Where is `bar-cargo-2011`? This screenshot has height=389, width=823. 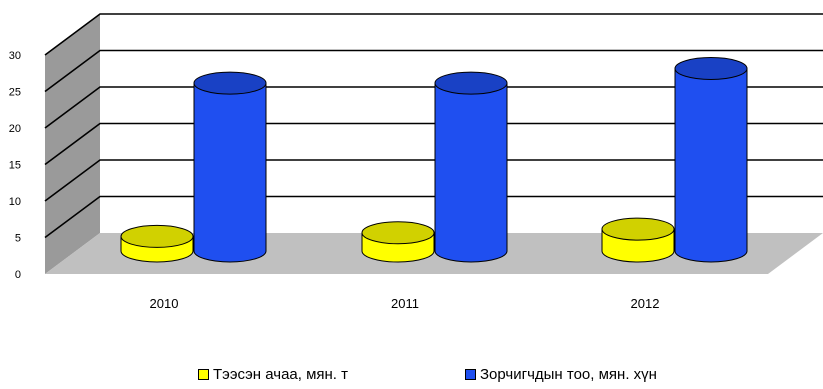 bar-cargo-2011 is located at coordinates (398, 242).